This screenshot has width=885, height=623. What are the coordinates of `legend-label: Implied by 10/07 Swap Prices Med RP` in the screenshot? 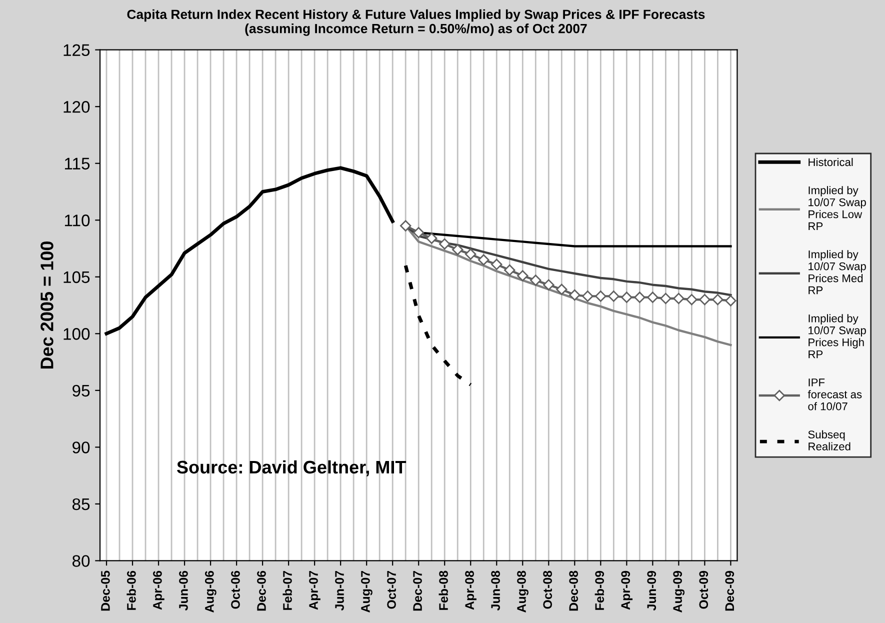 It's located at (837, 272).